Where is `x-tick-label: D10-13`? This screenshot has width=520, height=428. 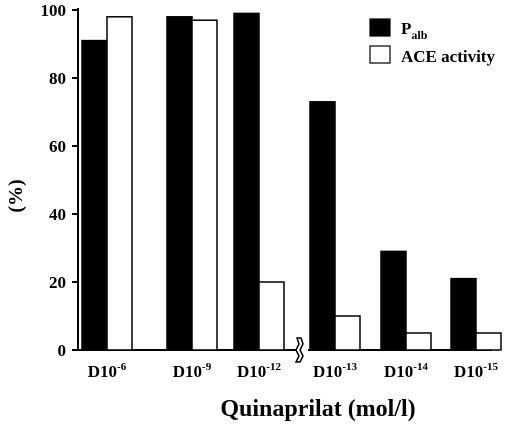
x-tick-label: D10-13 is located at coordinates (335, 371).